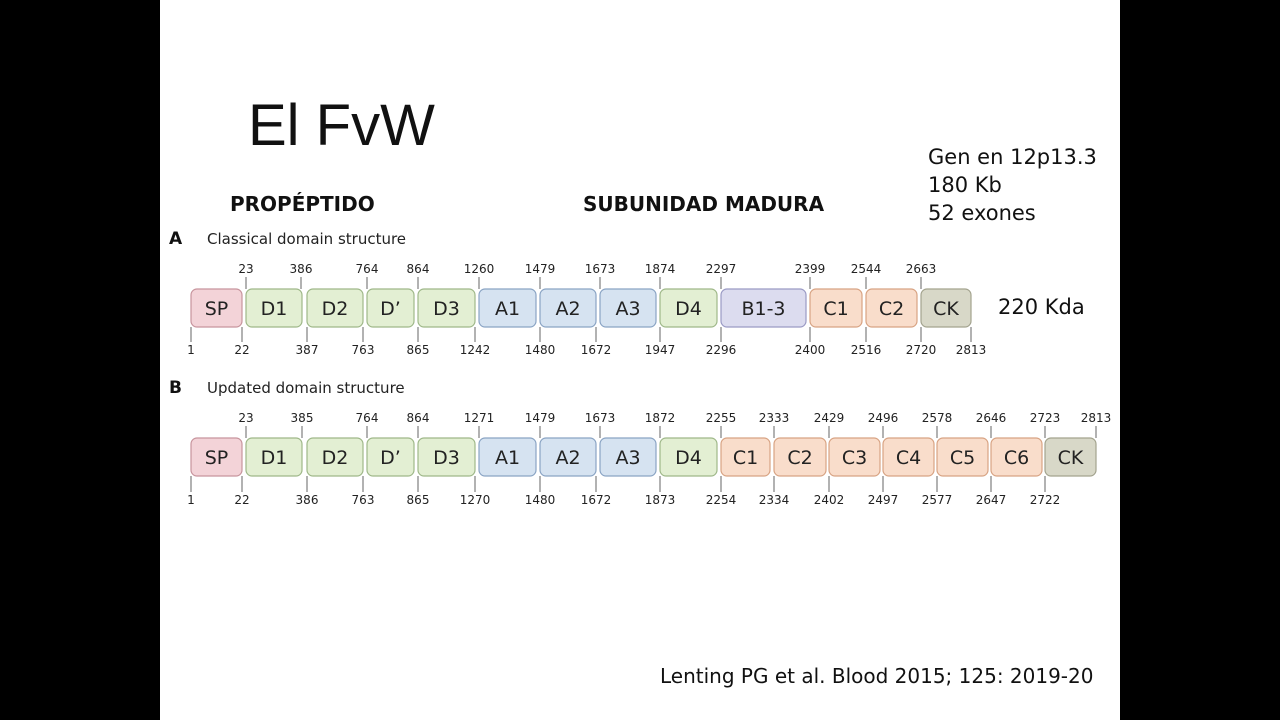 The image size is (1280, 720). I want to click on domain-box-c5, so click(962, 457).